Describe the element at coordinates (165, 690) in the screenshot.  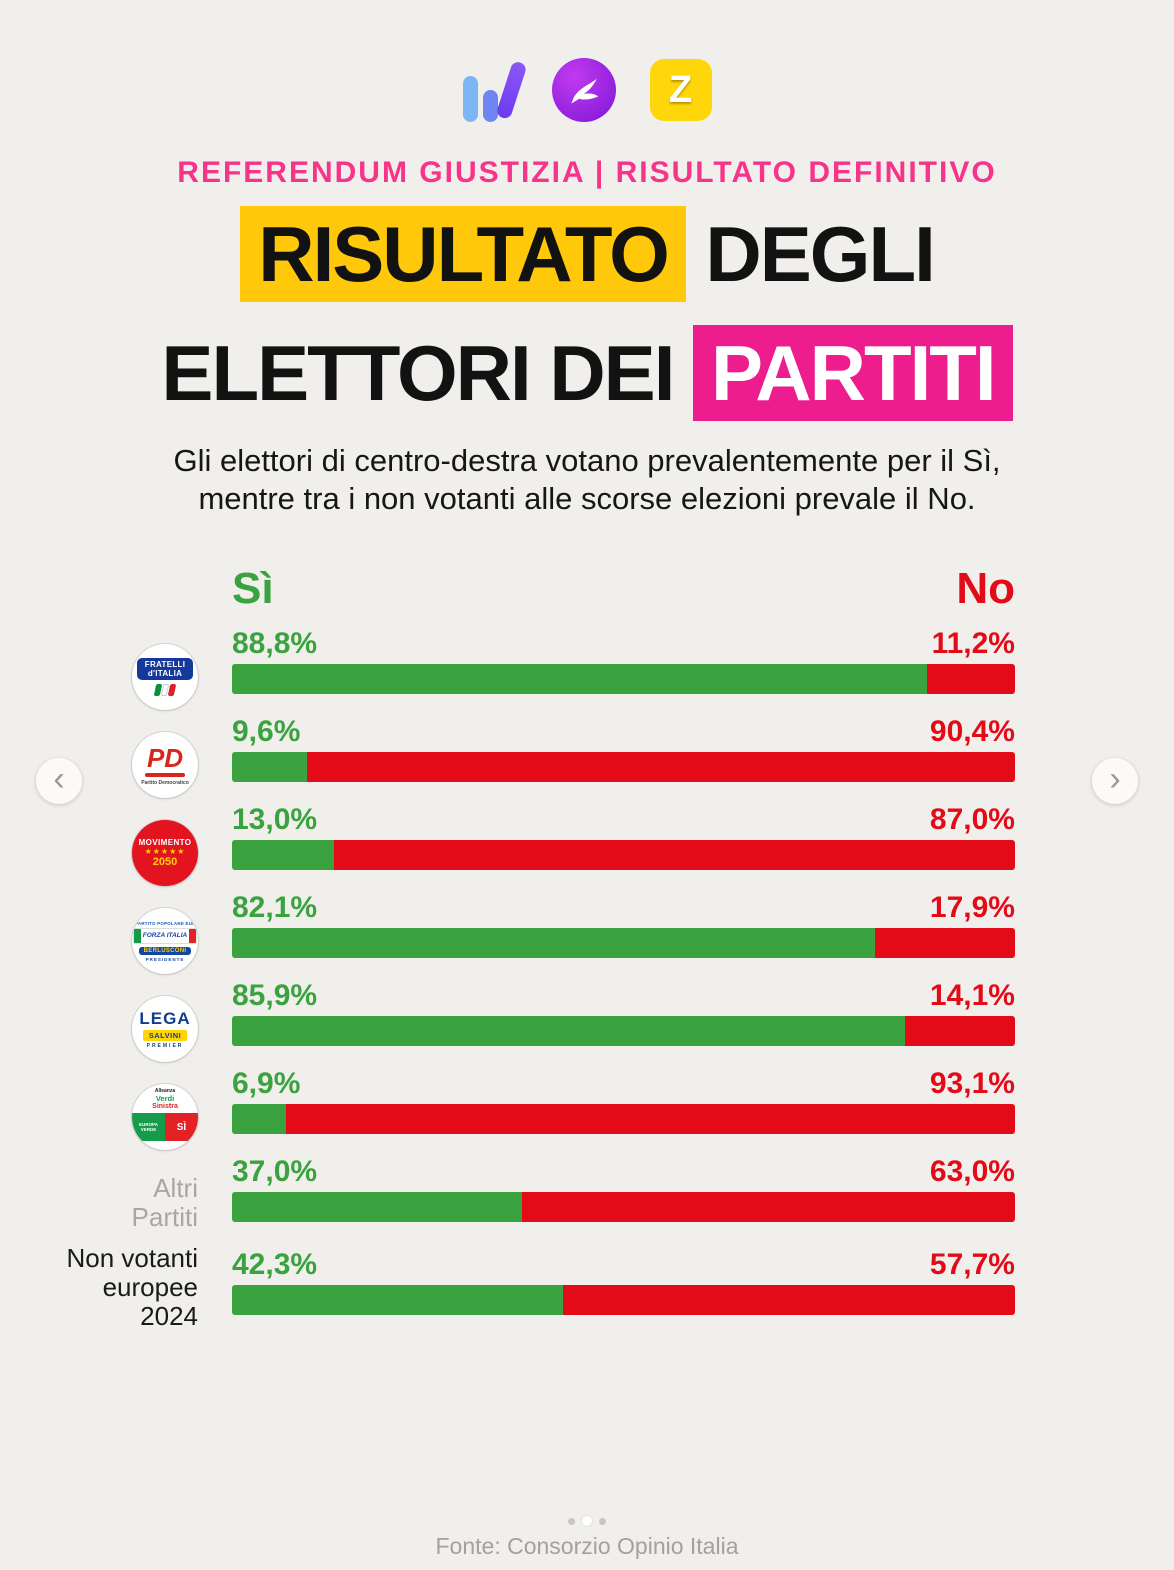
I see `tricolor-flame-icon` at that location.